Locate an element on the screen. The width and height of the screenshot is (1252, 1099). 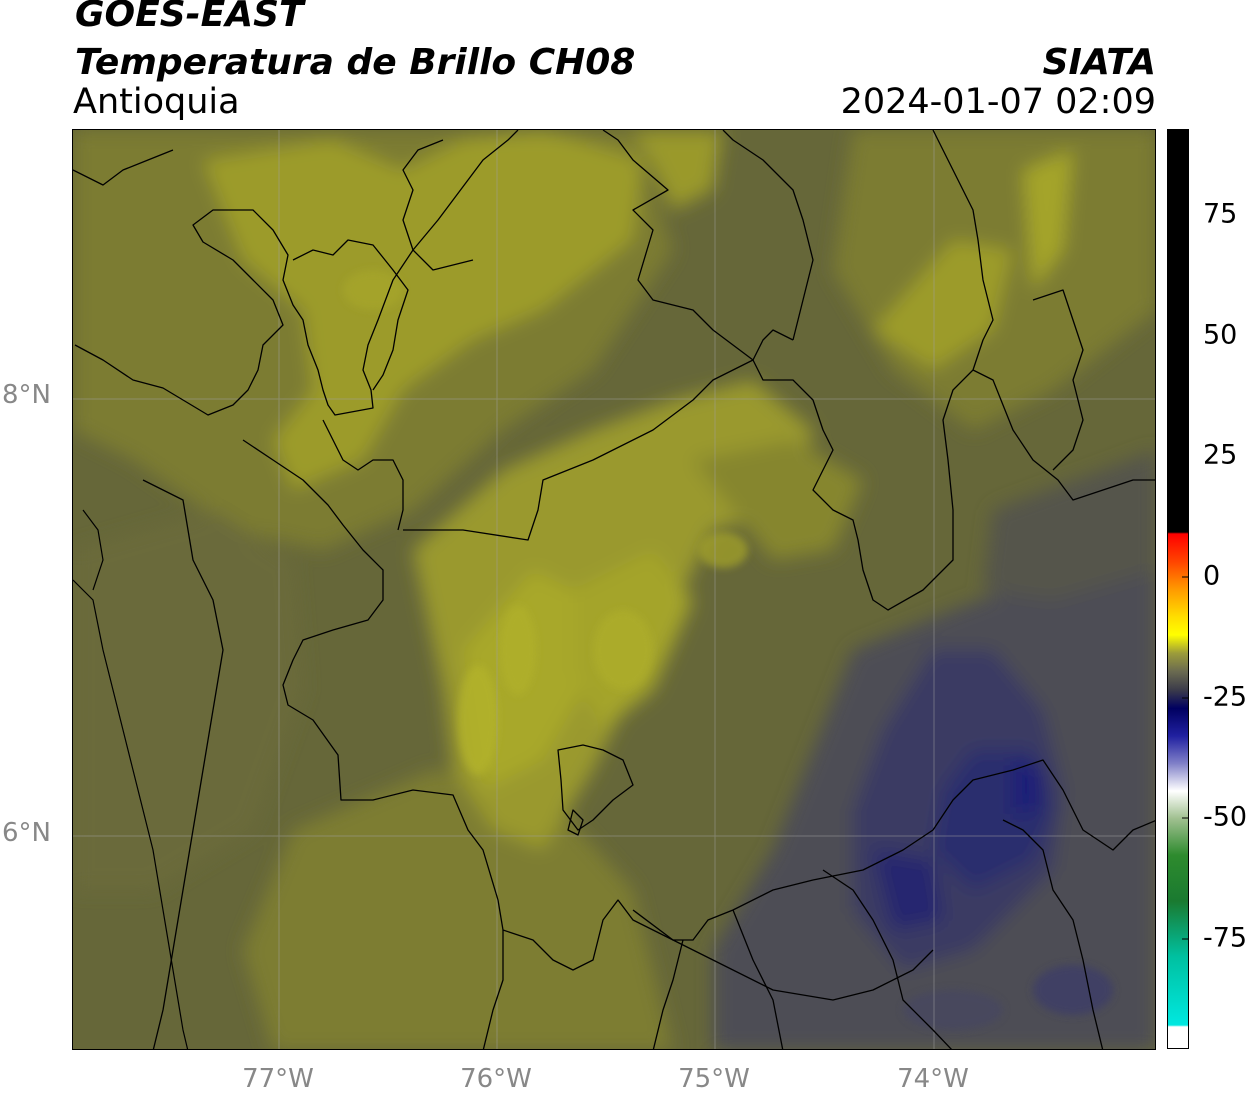
coastline is located at coordinates (131, 779).